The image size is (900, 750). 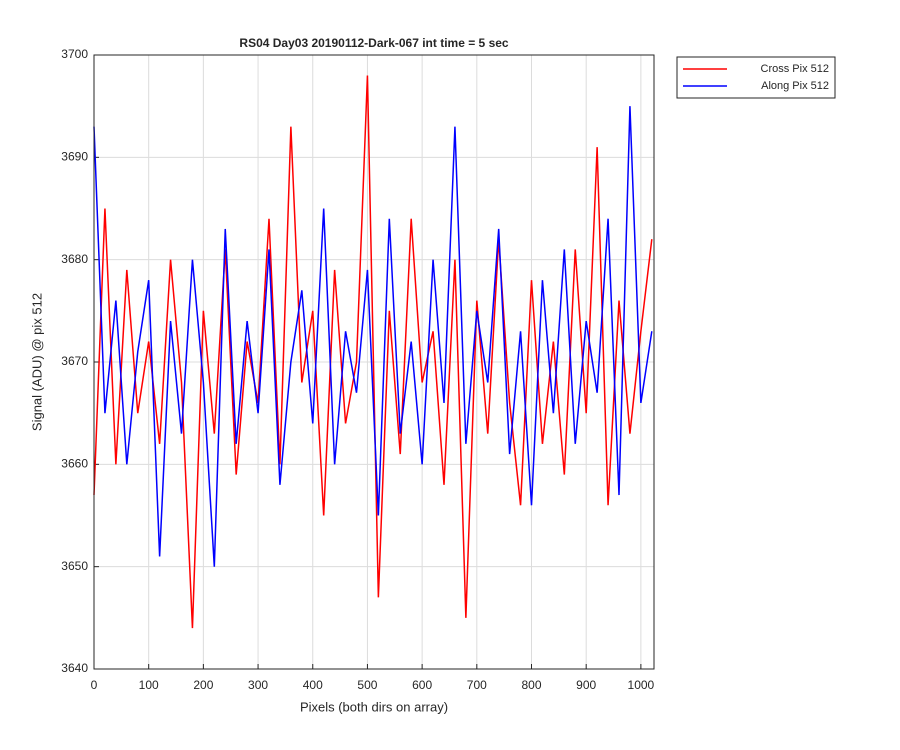 What do you see at coordinates (74, 54) in the screenshot?
I see `y-tick-label: 3700` at bounding box center [74, 54].